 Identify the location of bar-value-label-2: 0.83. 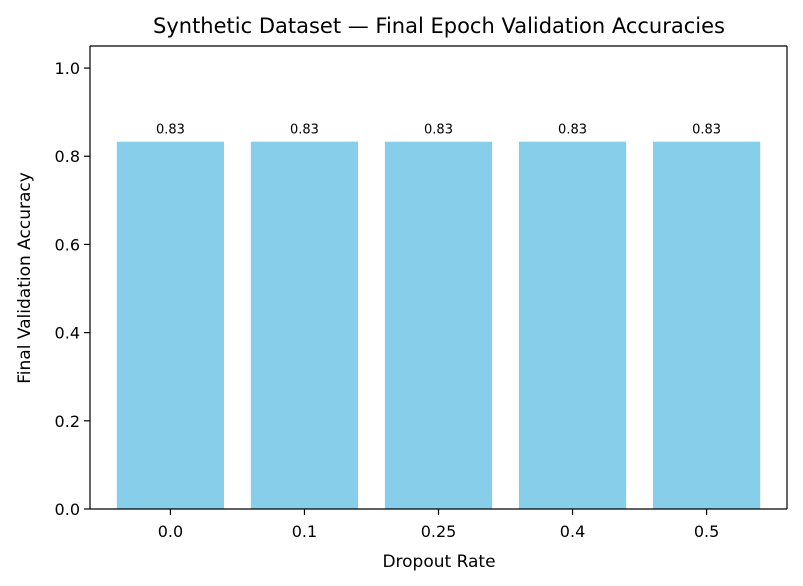
(438, 130).